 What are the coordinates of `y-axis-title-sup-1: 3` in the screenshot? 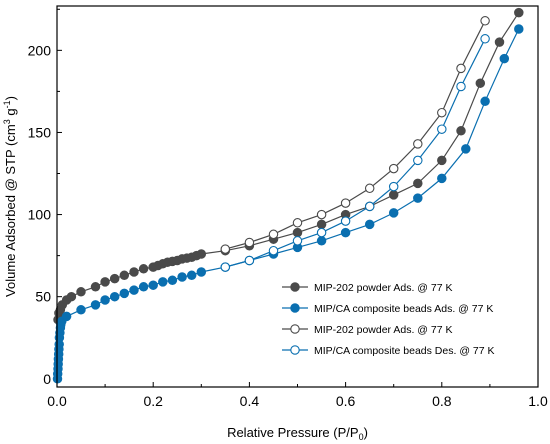 It's located at (7, 121).